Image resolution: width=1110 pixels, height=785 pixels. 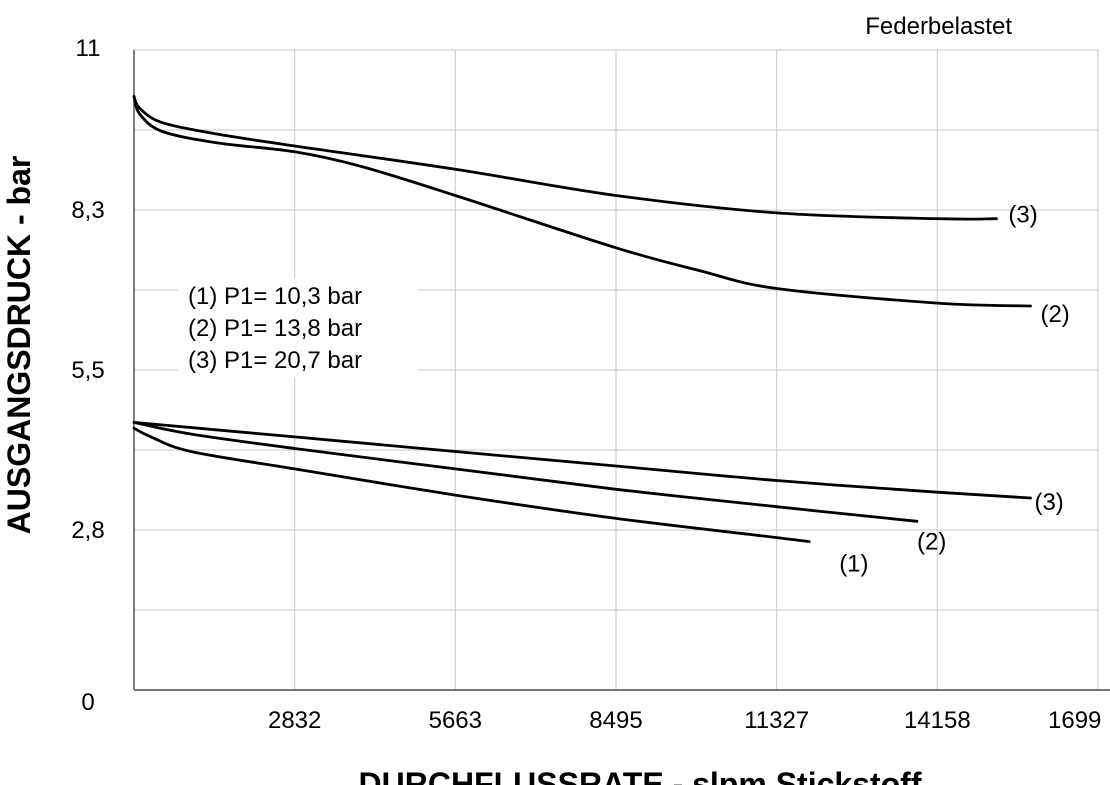 What do you see at coordinates (87, 530) in the screenshot?
I see `y-tick-label: 2,8` at bounding box center [87, 530].